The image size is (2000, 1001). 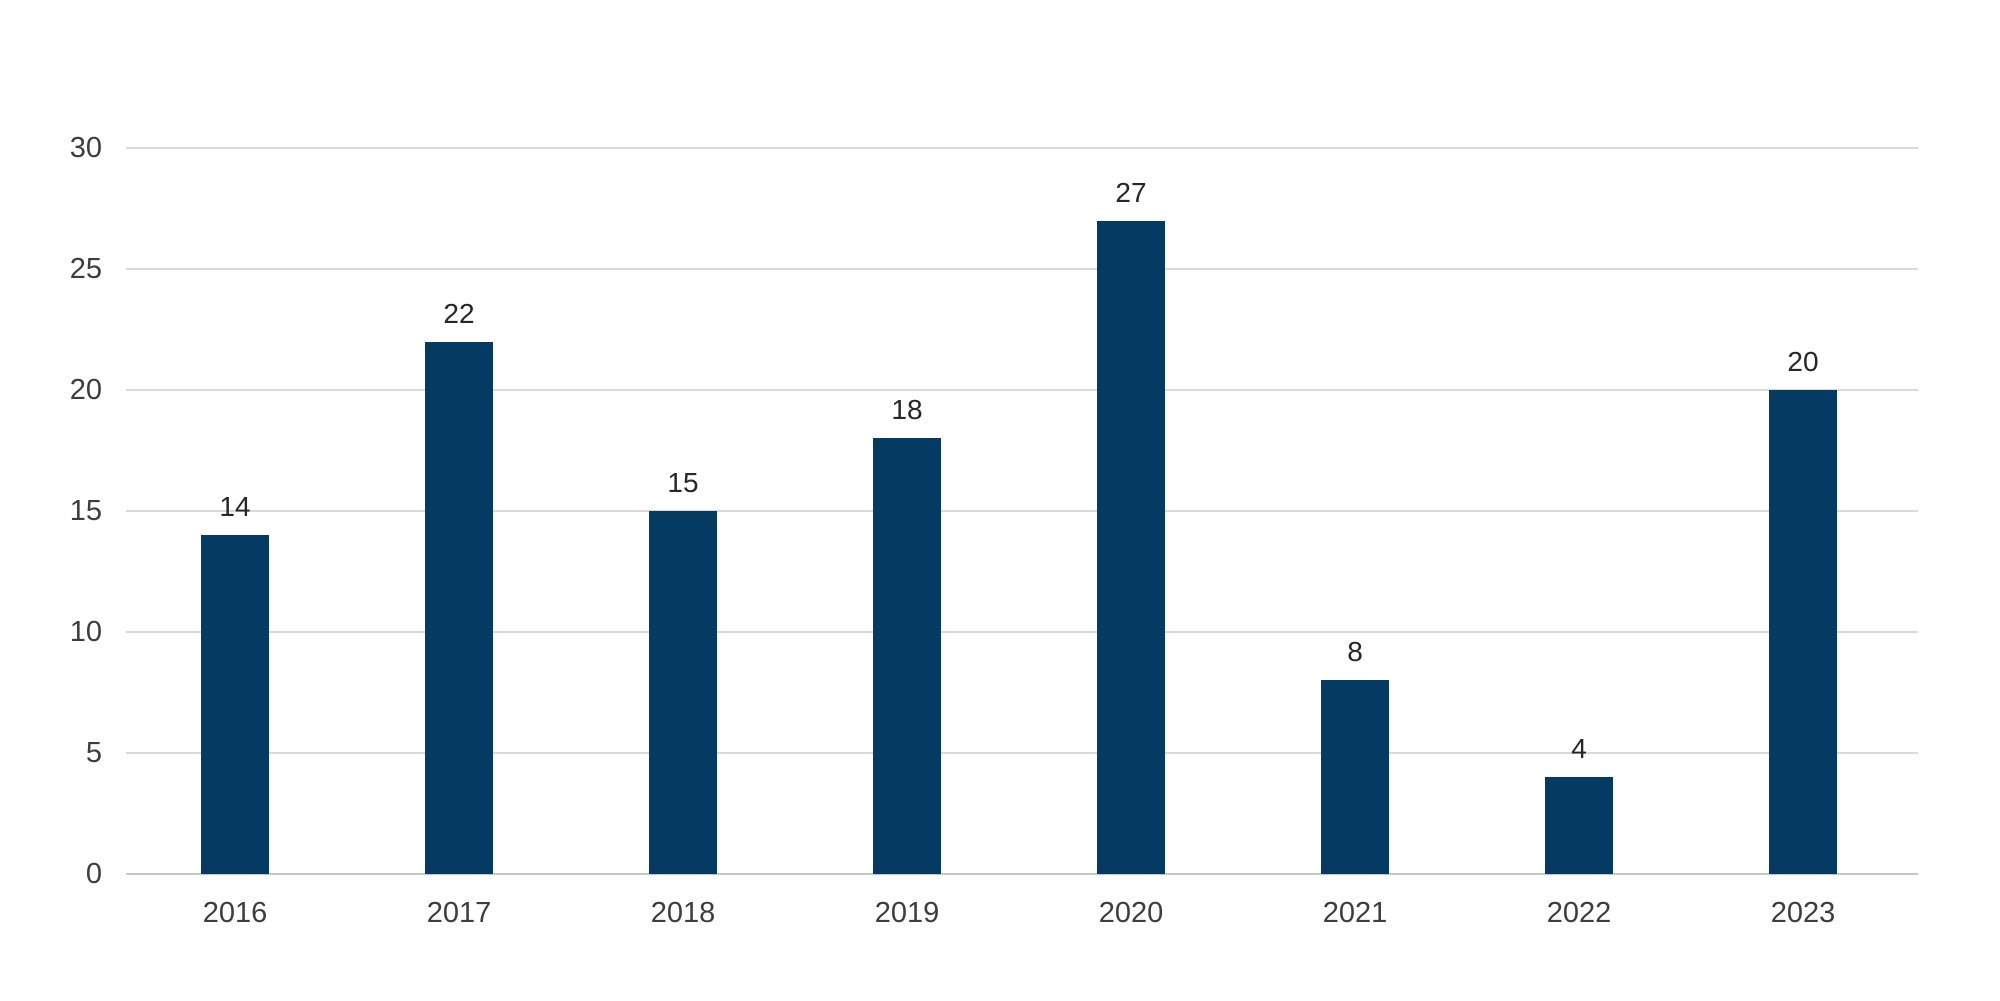 What do you see at coordinates (85, 632) in the screenshot?
I see `y-axis-tick-label: 10` at bounding box center [85, 632].